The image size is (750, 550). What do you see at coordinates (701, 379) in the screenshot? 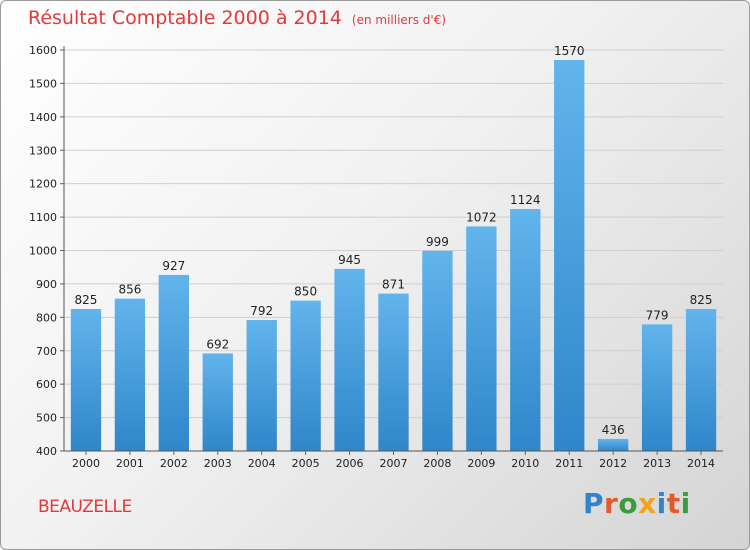
I see `bar-2014` at bounding box center [701, 379].